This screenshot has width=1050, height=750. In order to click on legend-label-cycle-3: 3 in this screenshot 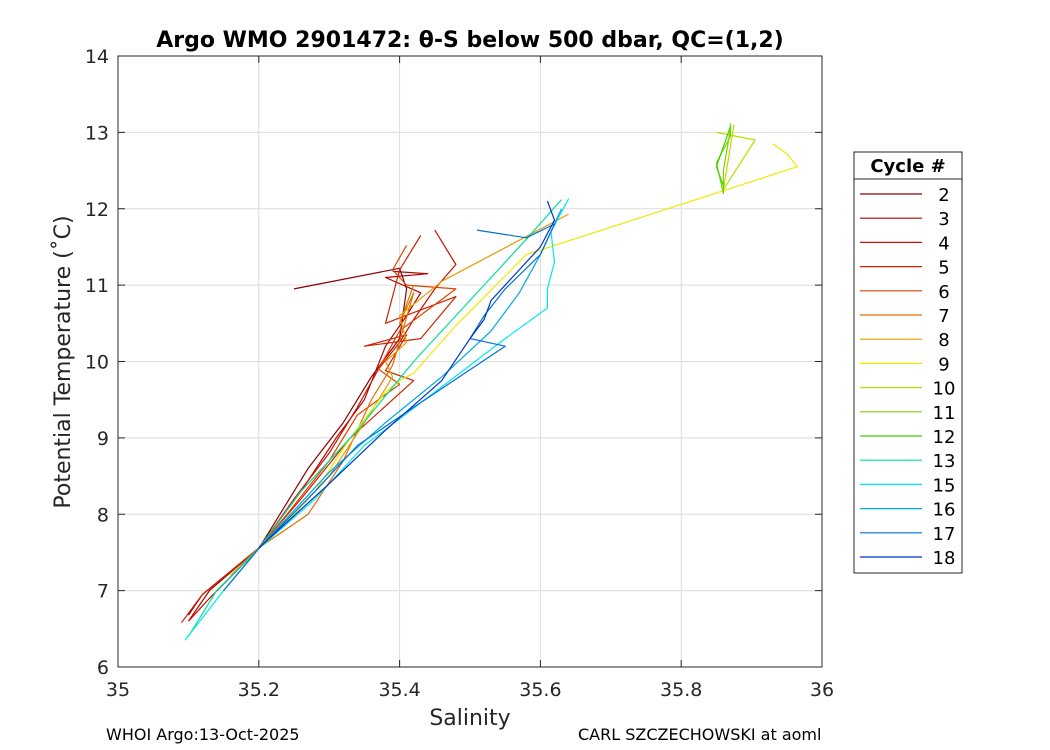, I will do `click(943, 219)`.